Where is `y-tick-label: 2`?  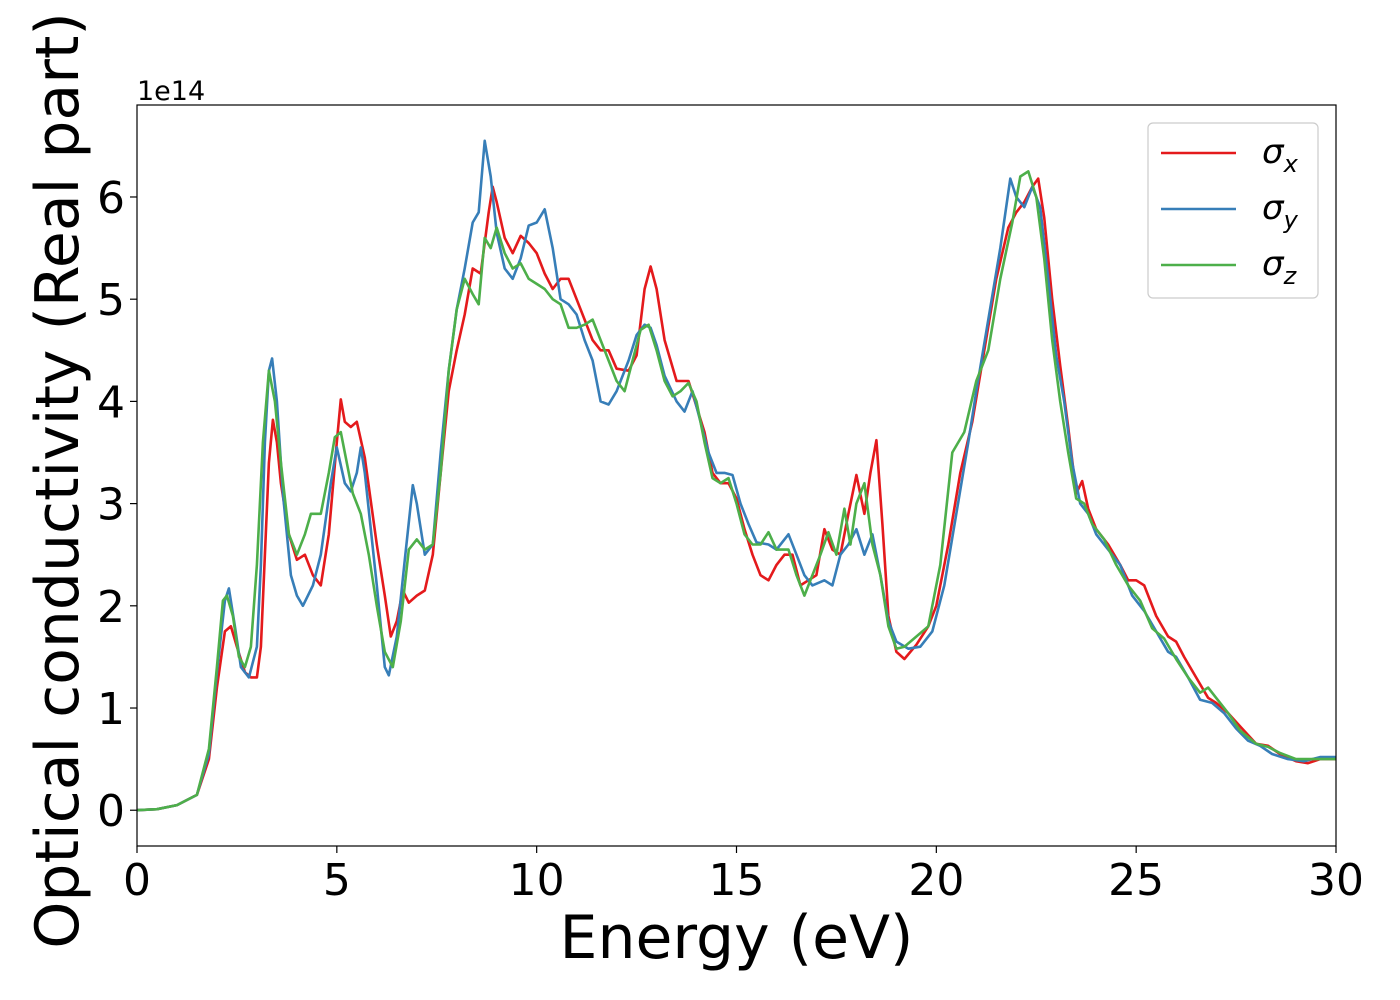
y-tick-label: 2 is located at coordinates (111, 607).